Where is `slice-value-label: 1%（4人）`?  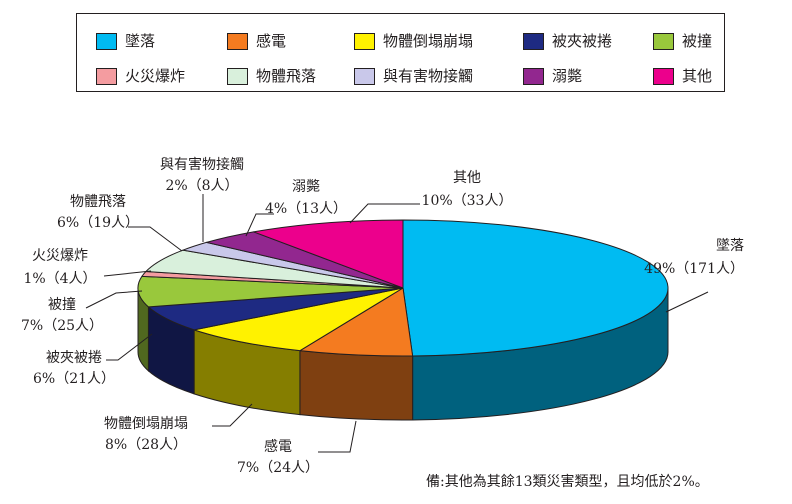
slice-value-label: 1%（4人） is located at coordinates (59, 279).